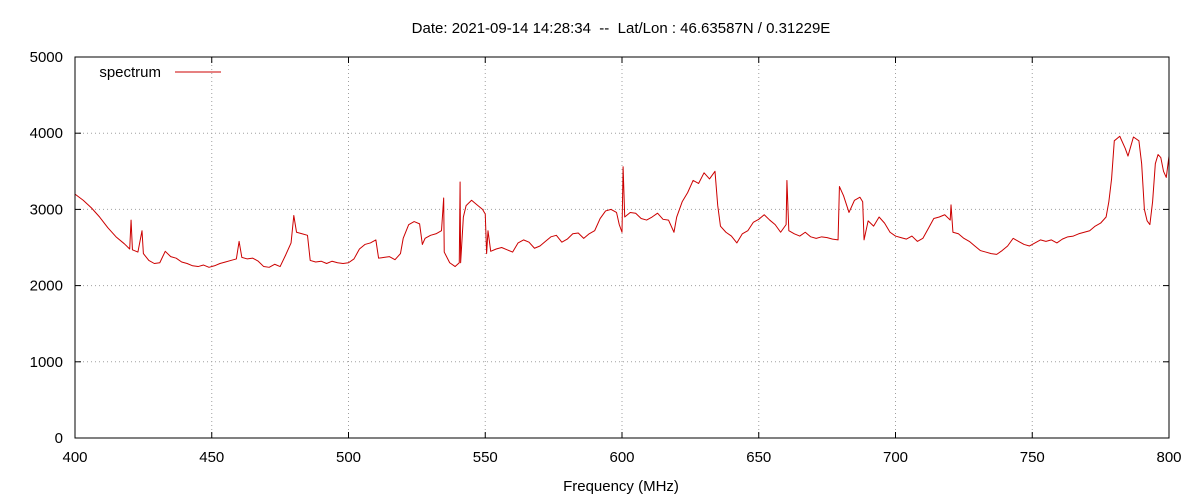 Image resolution: width=1200 pixels, height=500 pixels. Describe the element at coordinates (46, 209) in the screenshot. I see `y-tick-label: 3000` at that location.